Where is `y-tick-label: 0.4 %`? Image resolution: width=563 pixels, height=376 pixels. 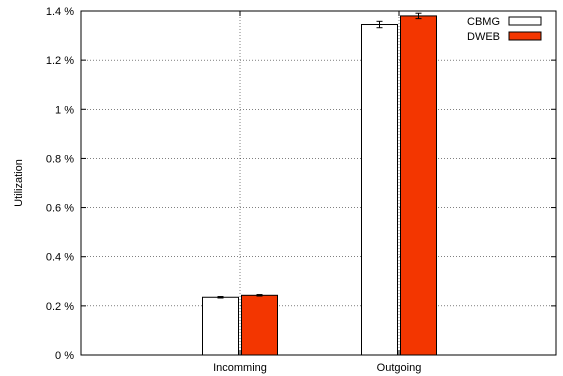
y-tick-label: 0.4 % is located at coordinates (60, 258).